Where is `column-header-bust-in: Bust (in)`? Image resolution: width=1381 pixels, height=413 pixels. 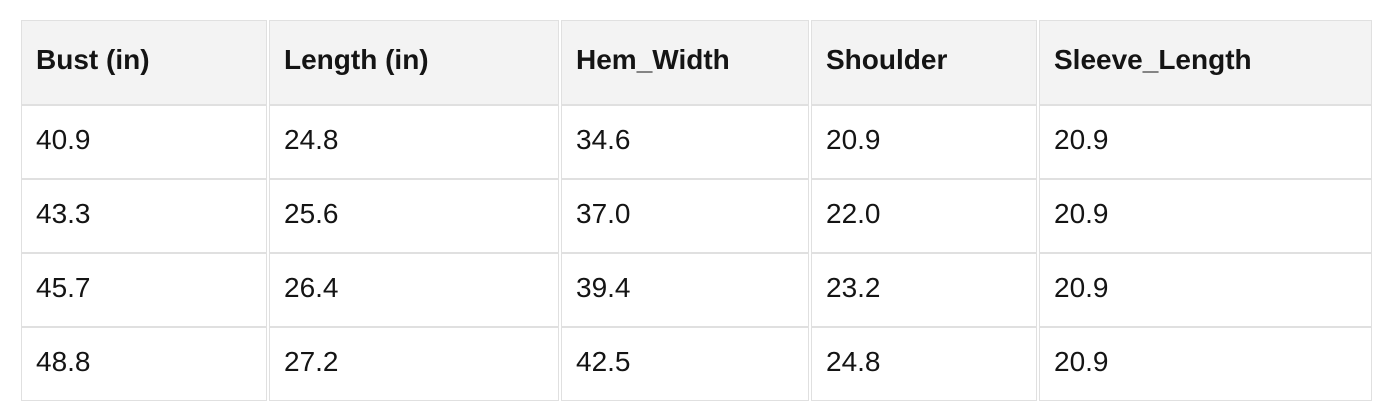 column-header-bust-in: Bust (in) is located at coordinates (144, 62).